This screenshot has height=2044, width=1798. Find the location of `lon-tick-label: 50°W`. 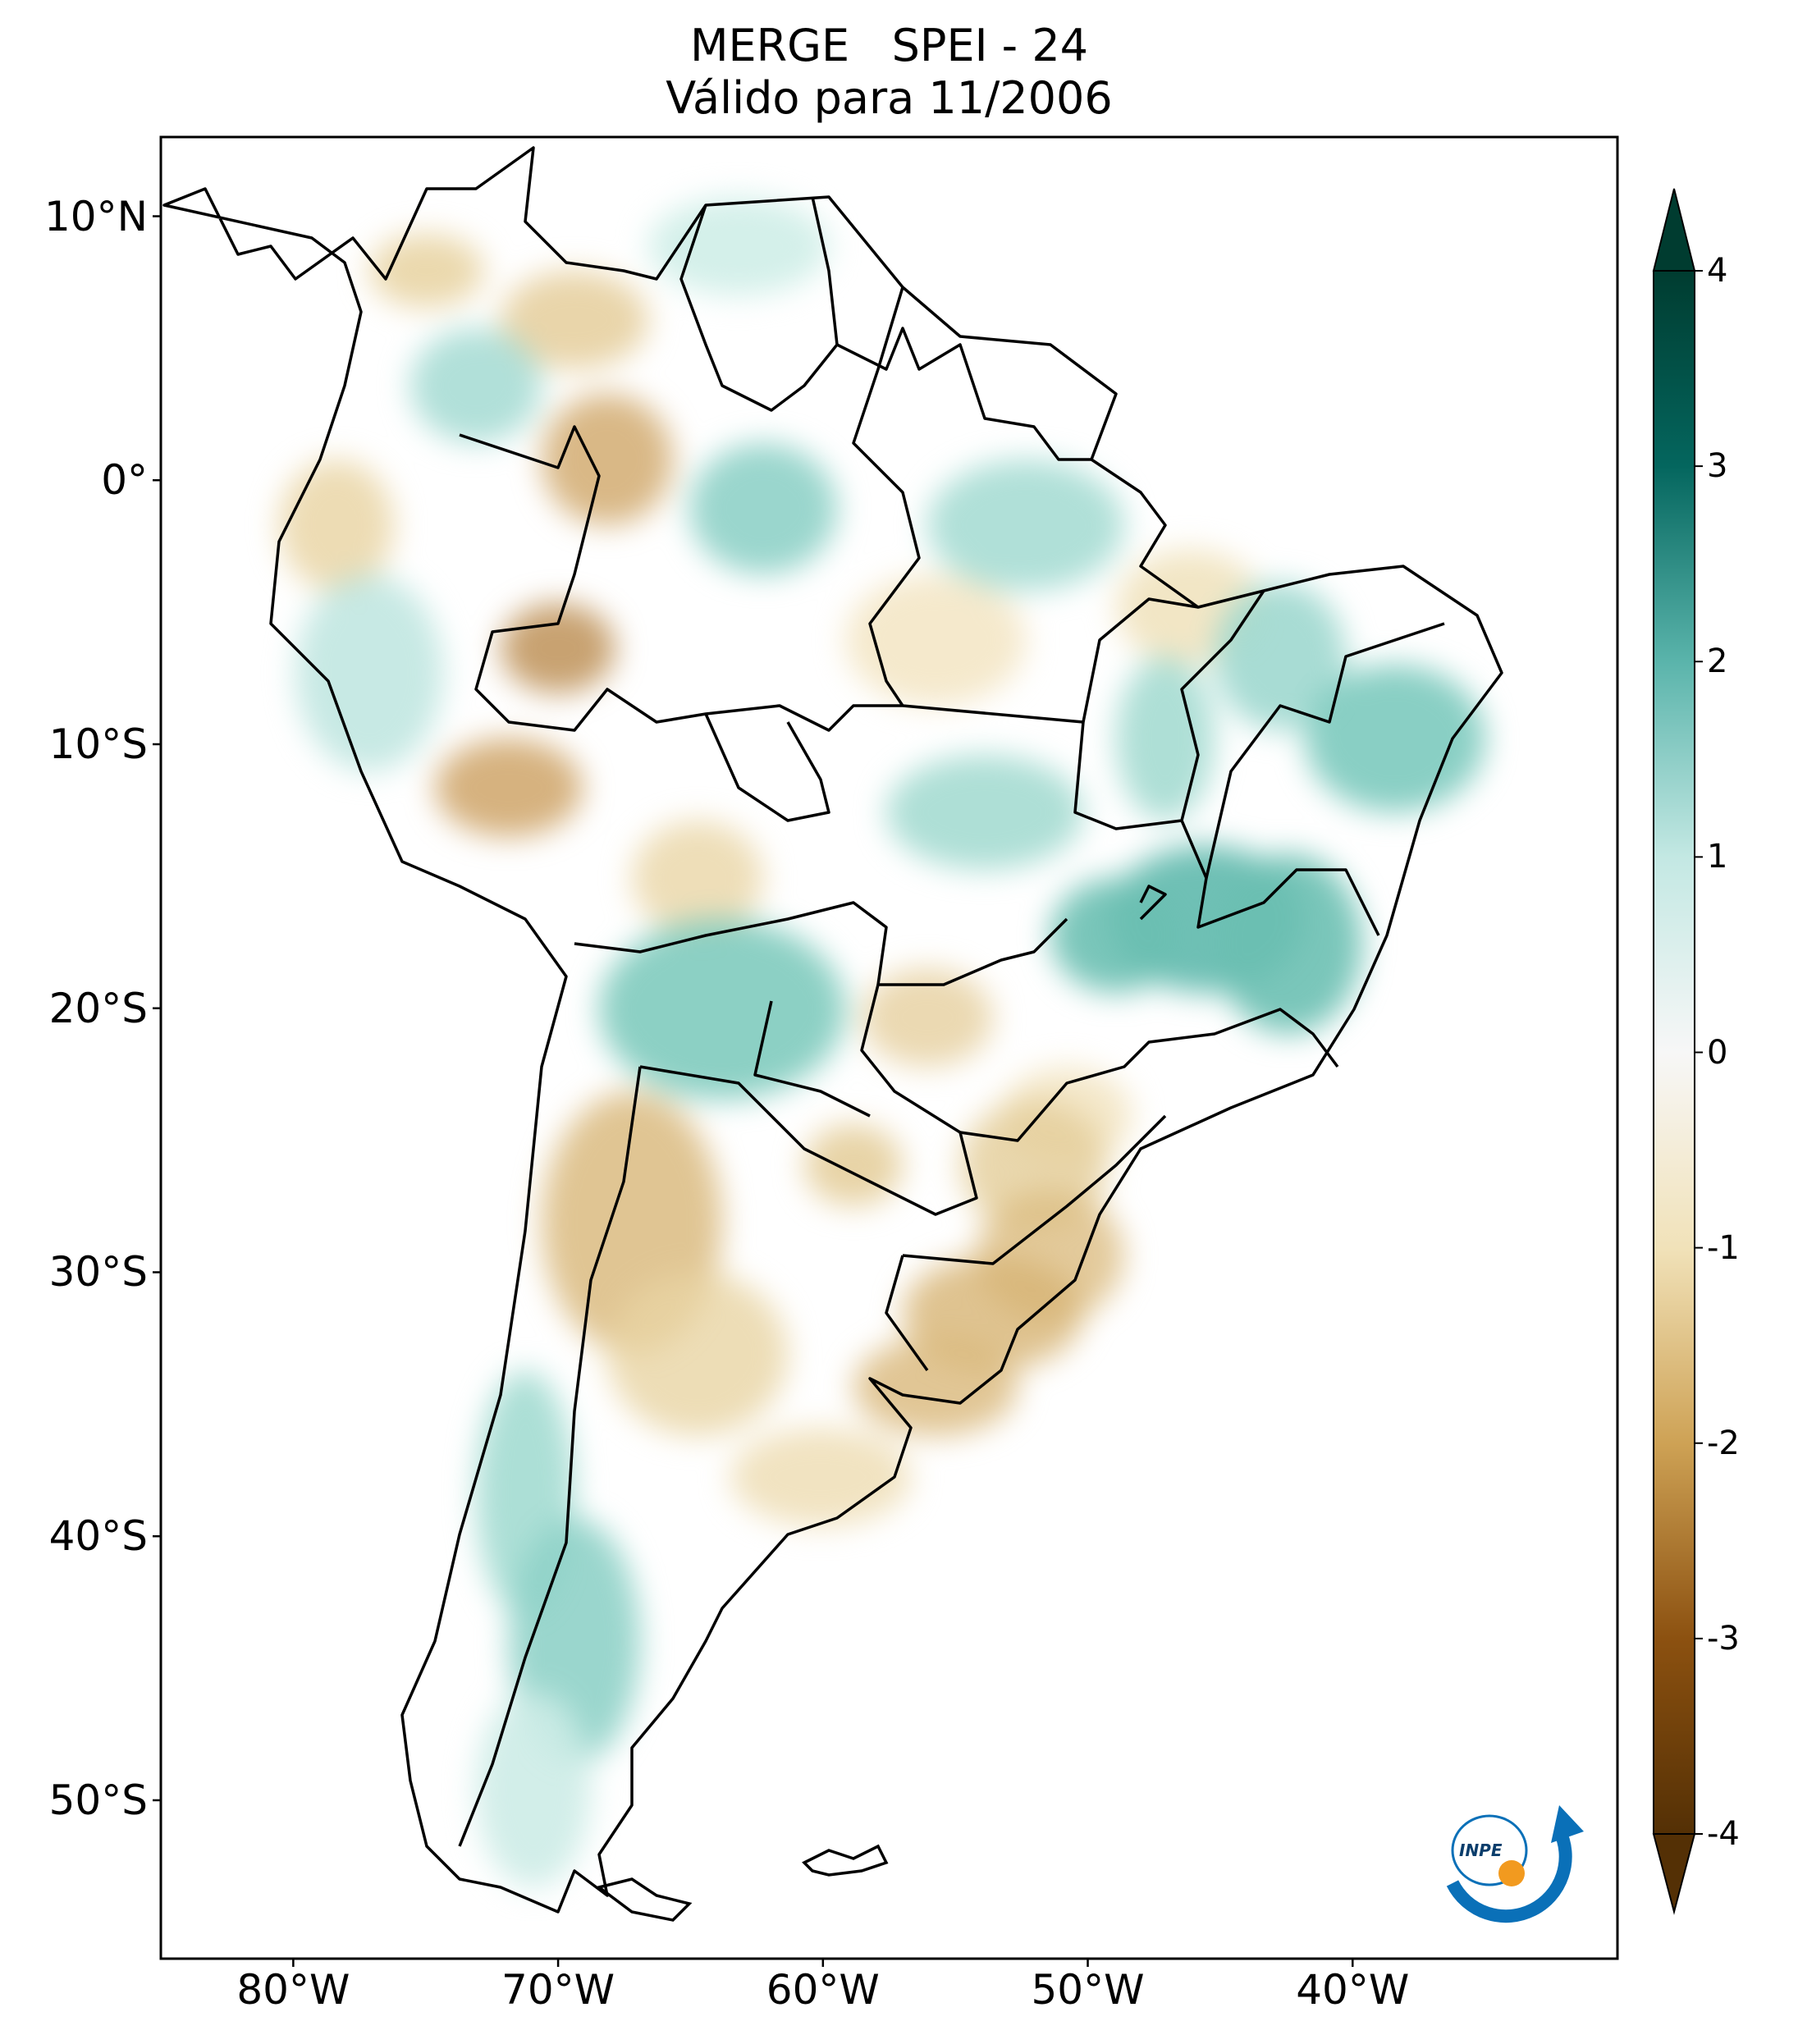

lon-tick-label: 50°W is located at coordinates (1088, 1990).